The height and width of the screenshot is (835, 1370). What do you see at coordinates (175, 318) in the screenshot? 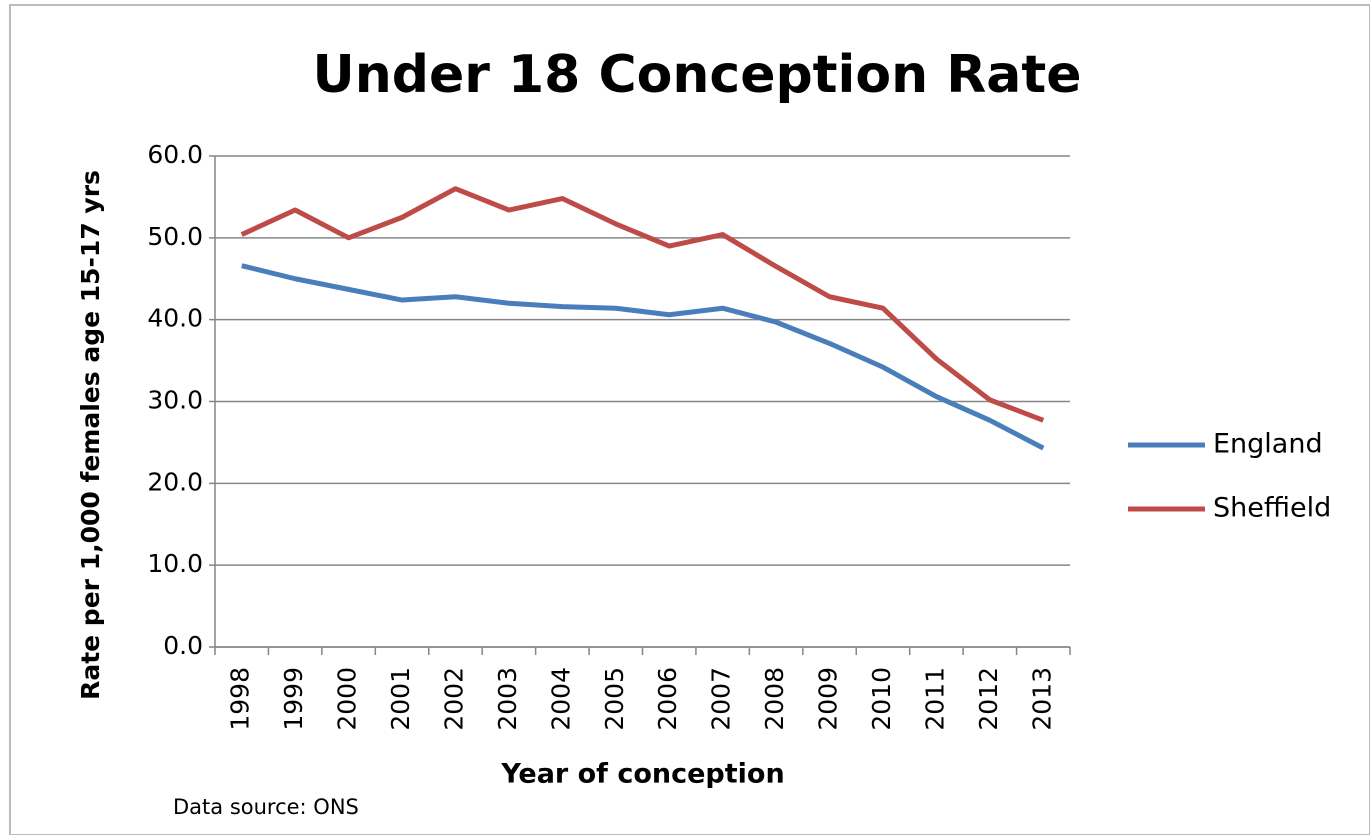
I see `y-tick-label: 40.0` at bounding box center [175, 318].